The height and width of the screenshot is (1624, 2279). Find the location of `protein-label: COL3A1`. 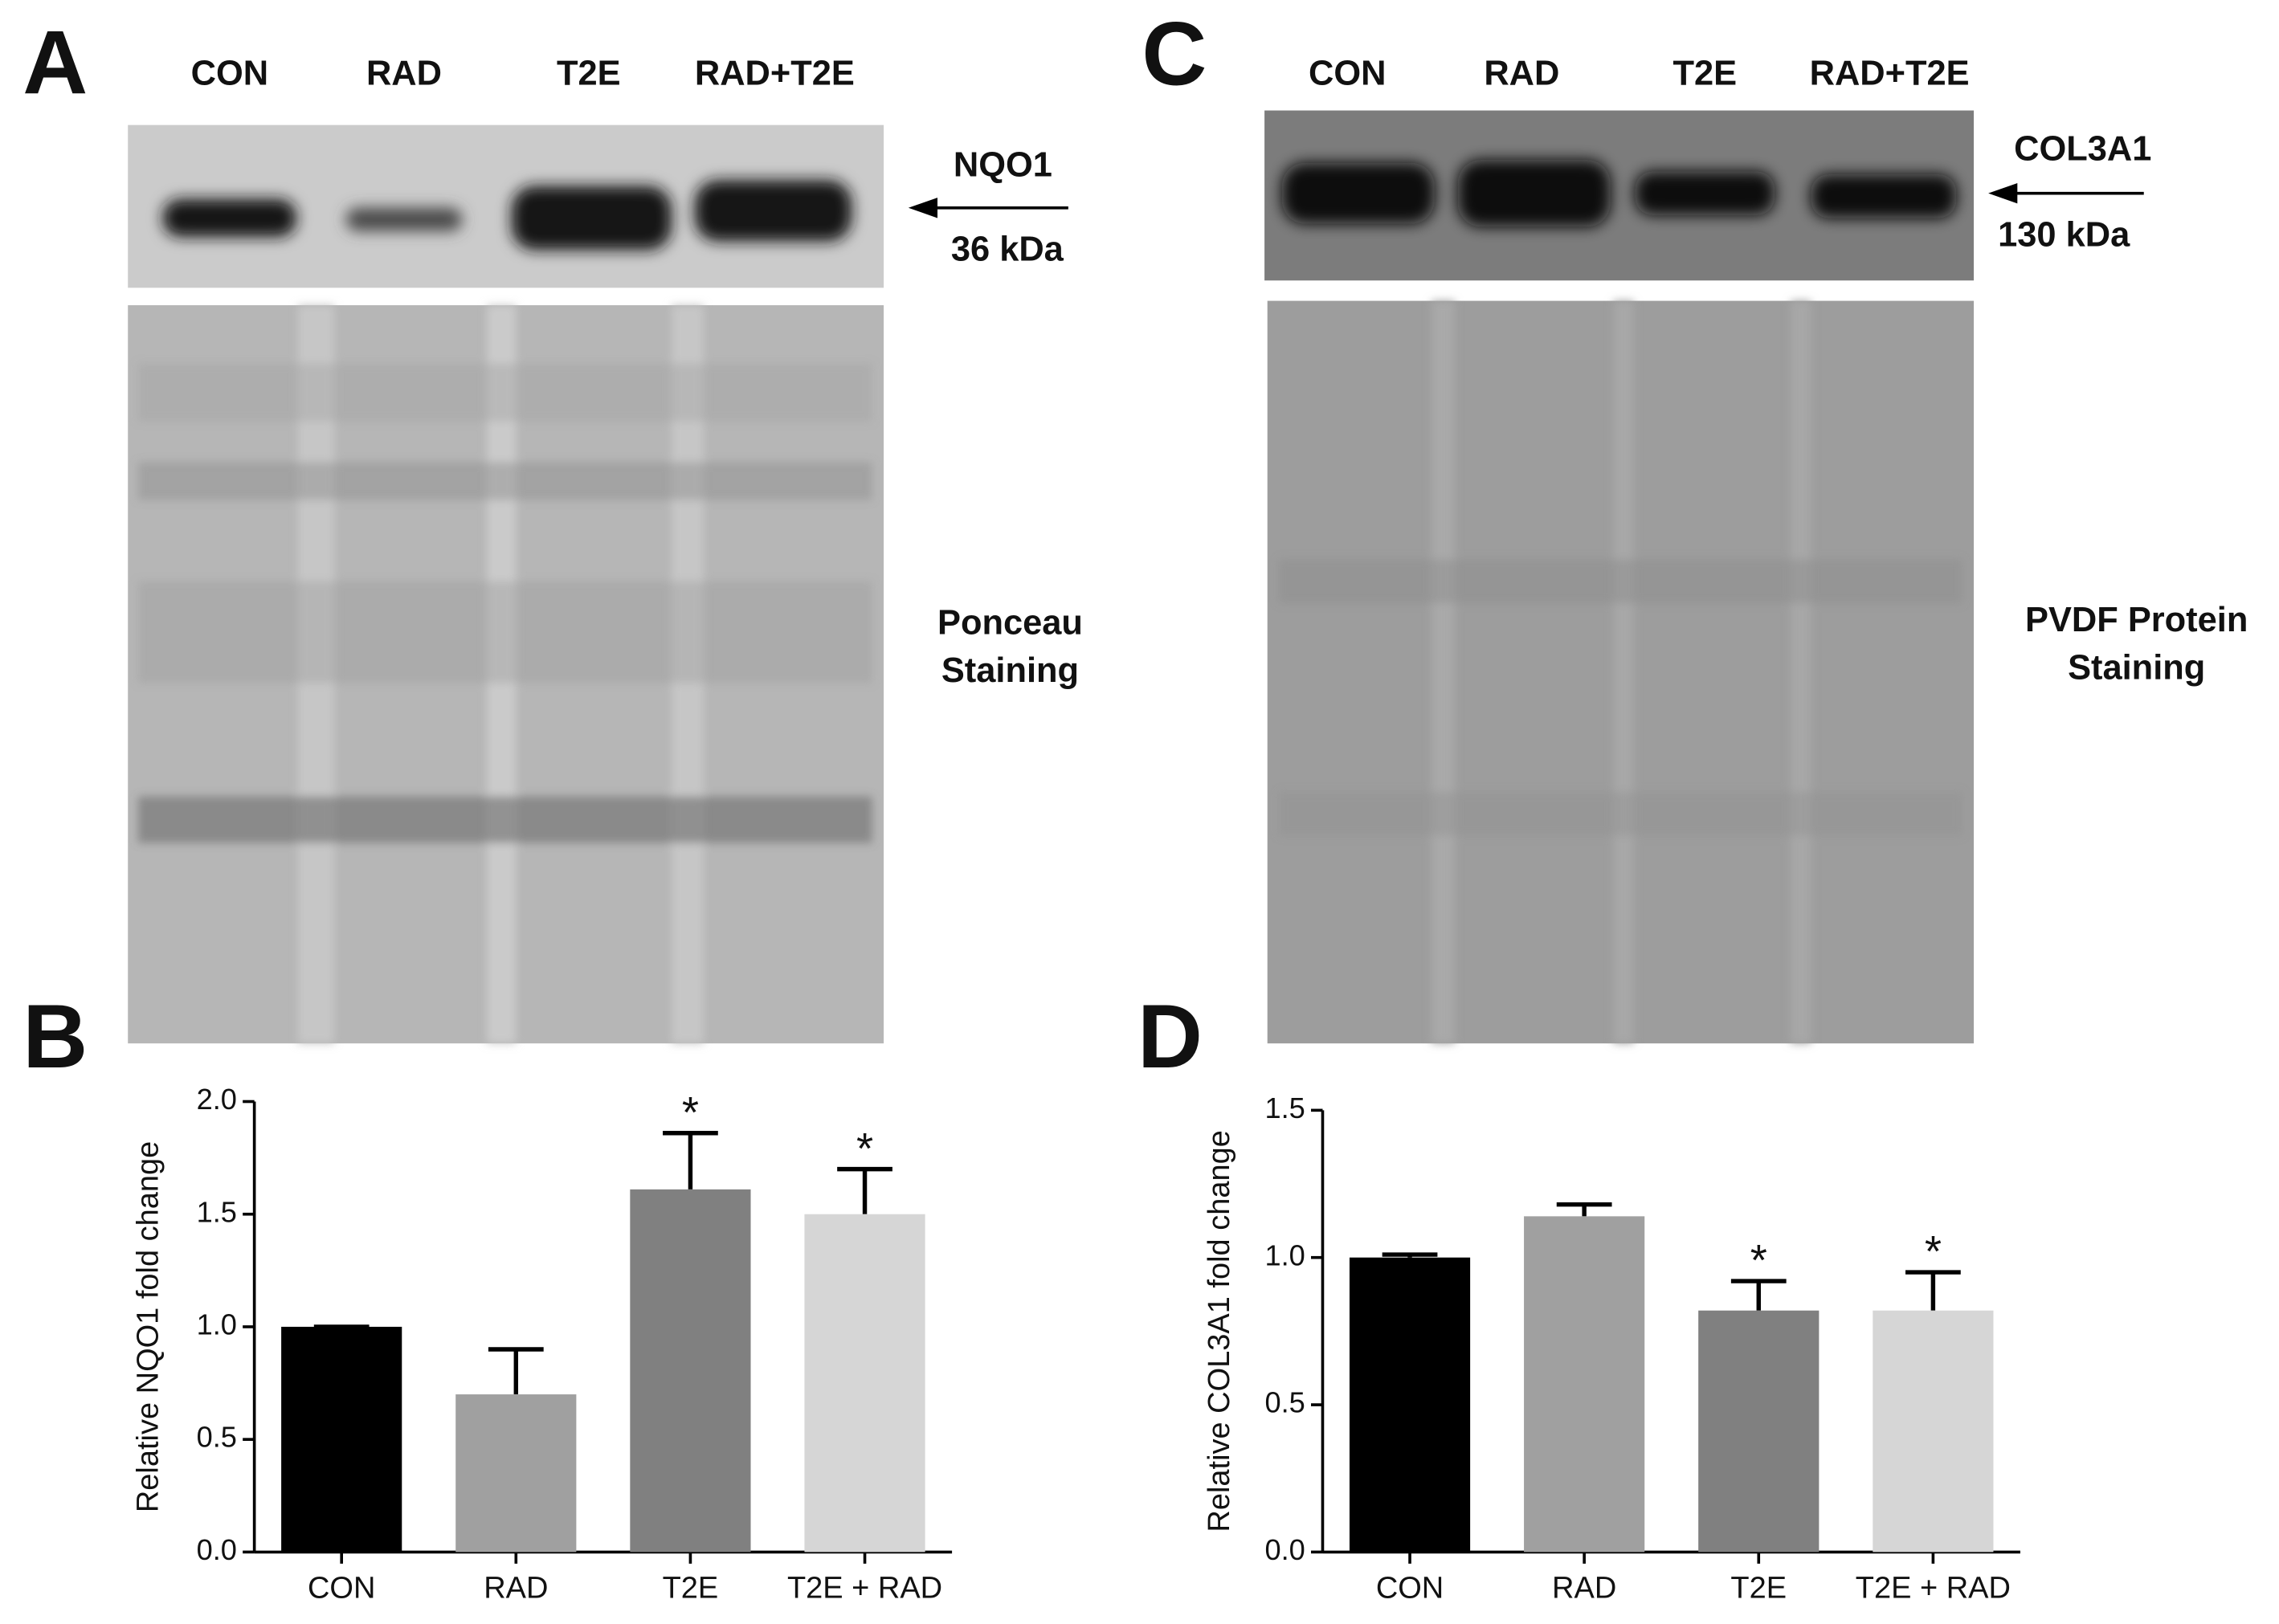

protein-label: COL3A1 is located at coordinates (2082, 149).